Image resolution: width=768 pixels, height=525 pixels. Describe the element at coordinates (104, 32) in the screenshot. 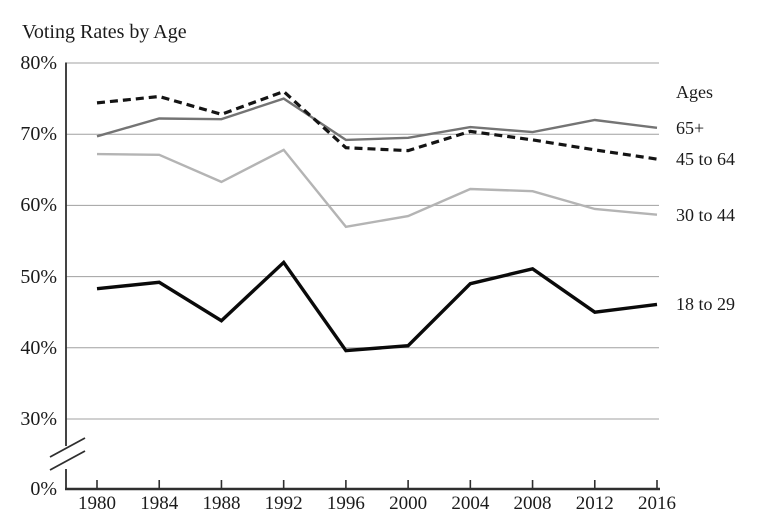

I see `chart-title: Voting Rates by Age` at that location.